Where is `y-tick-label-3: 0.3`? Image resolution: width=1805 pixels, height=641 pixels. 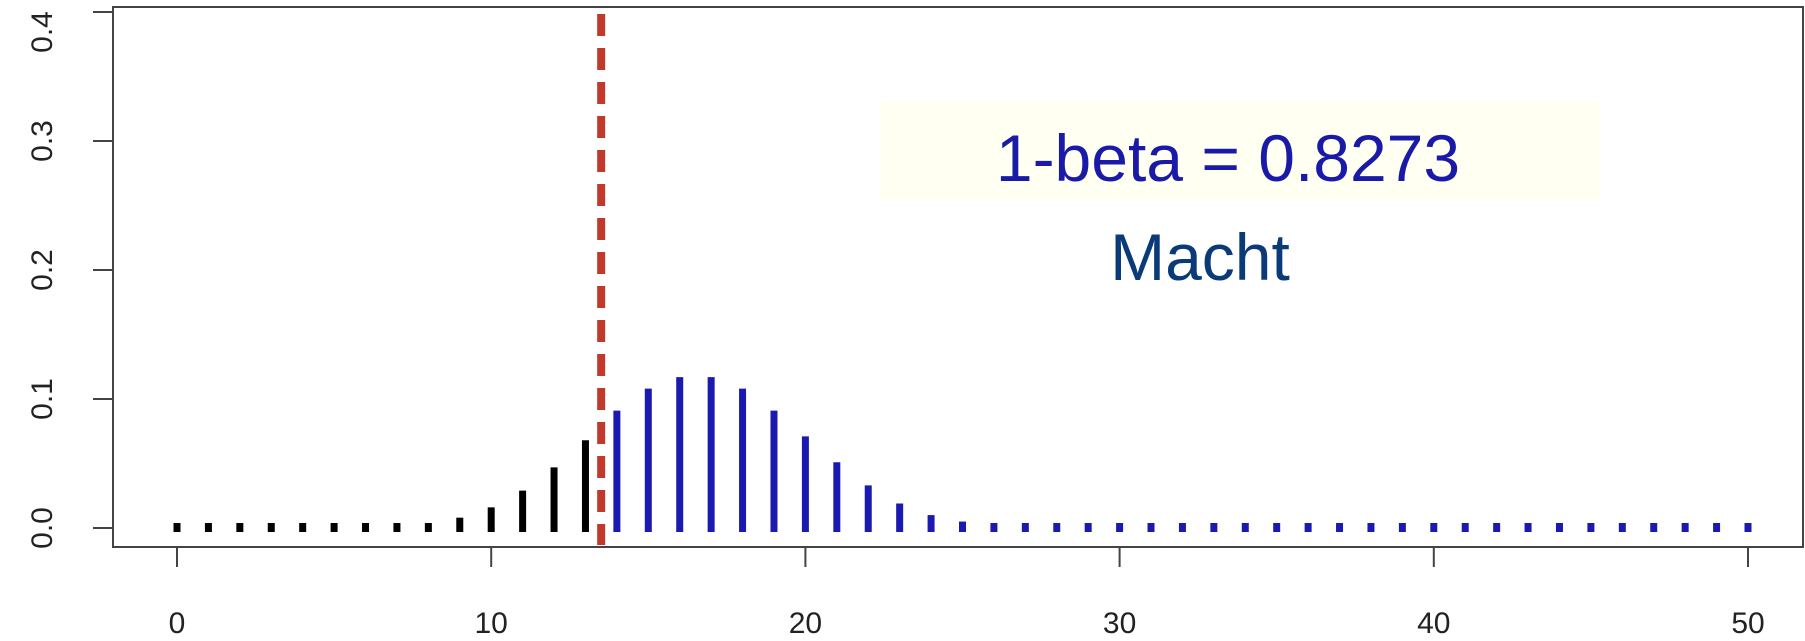
y-tick-label-3: 0.3 is located at coordinates (42, 141).